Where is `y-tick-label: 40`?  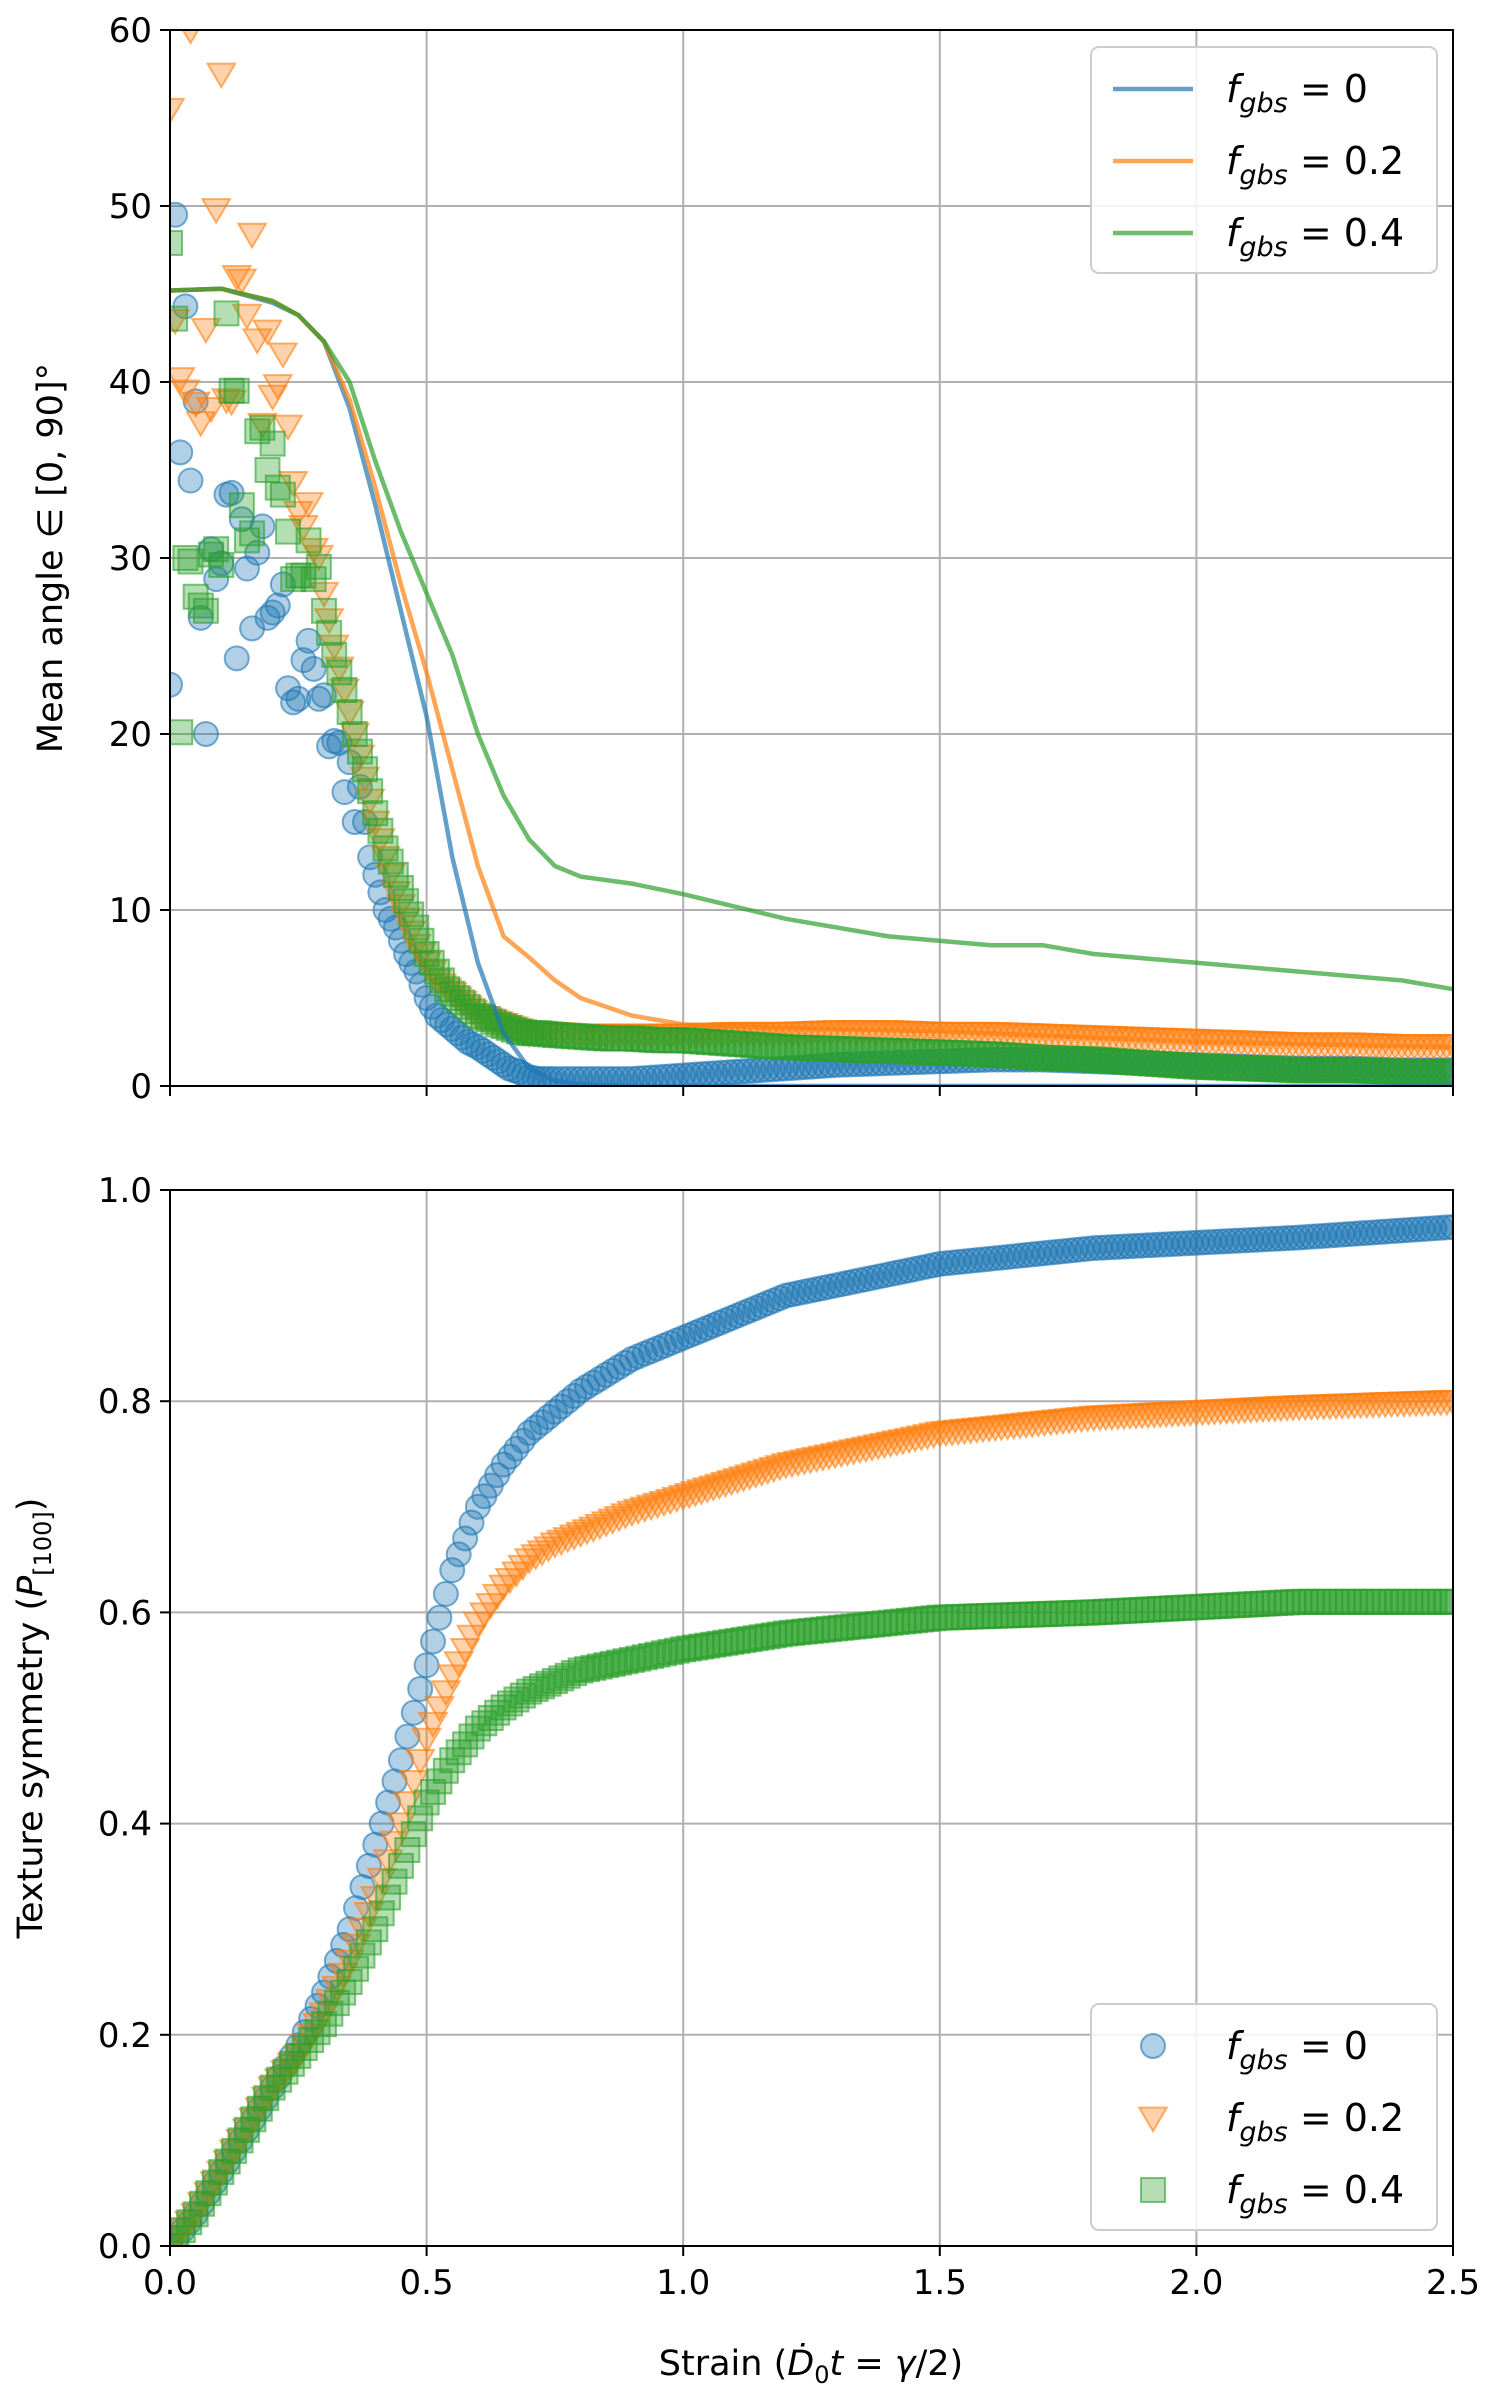
y-tick-label: 40 is located at coordinates (130, 383).